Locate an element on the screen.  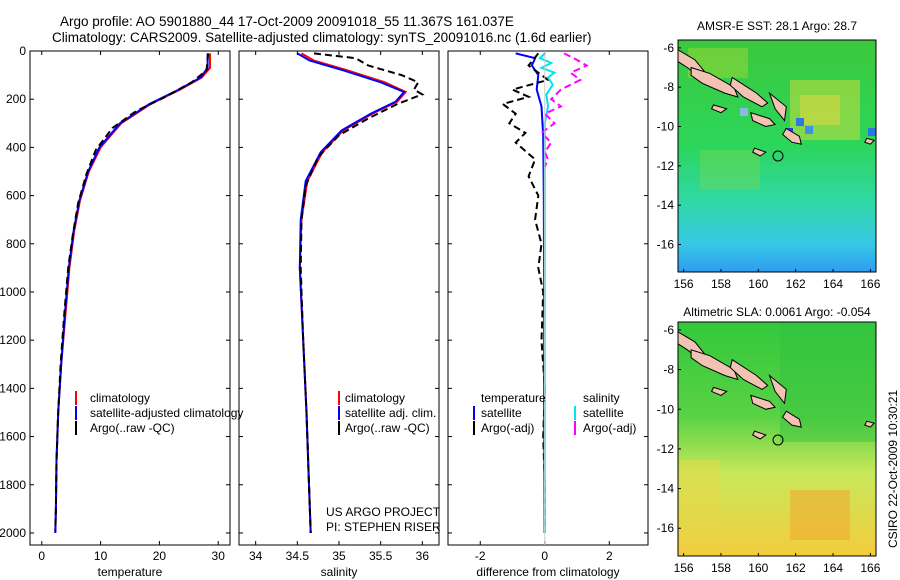
legend-temp-argo: Argo(-adj) is located at coordinates (507, 428).